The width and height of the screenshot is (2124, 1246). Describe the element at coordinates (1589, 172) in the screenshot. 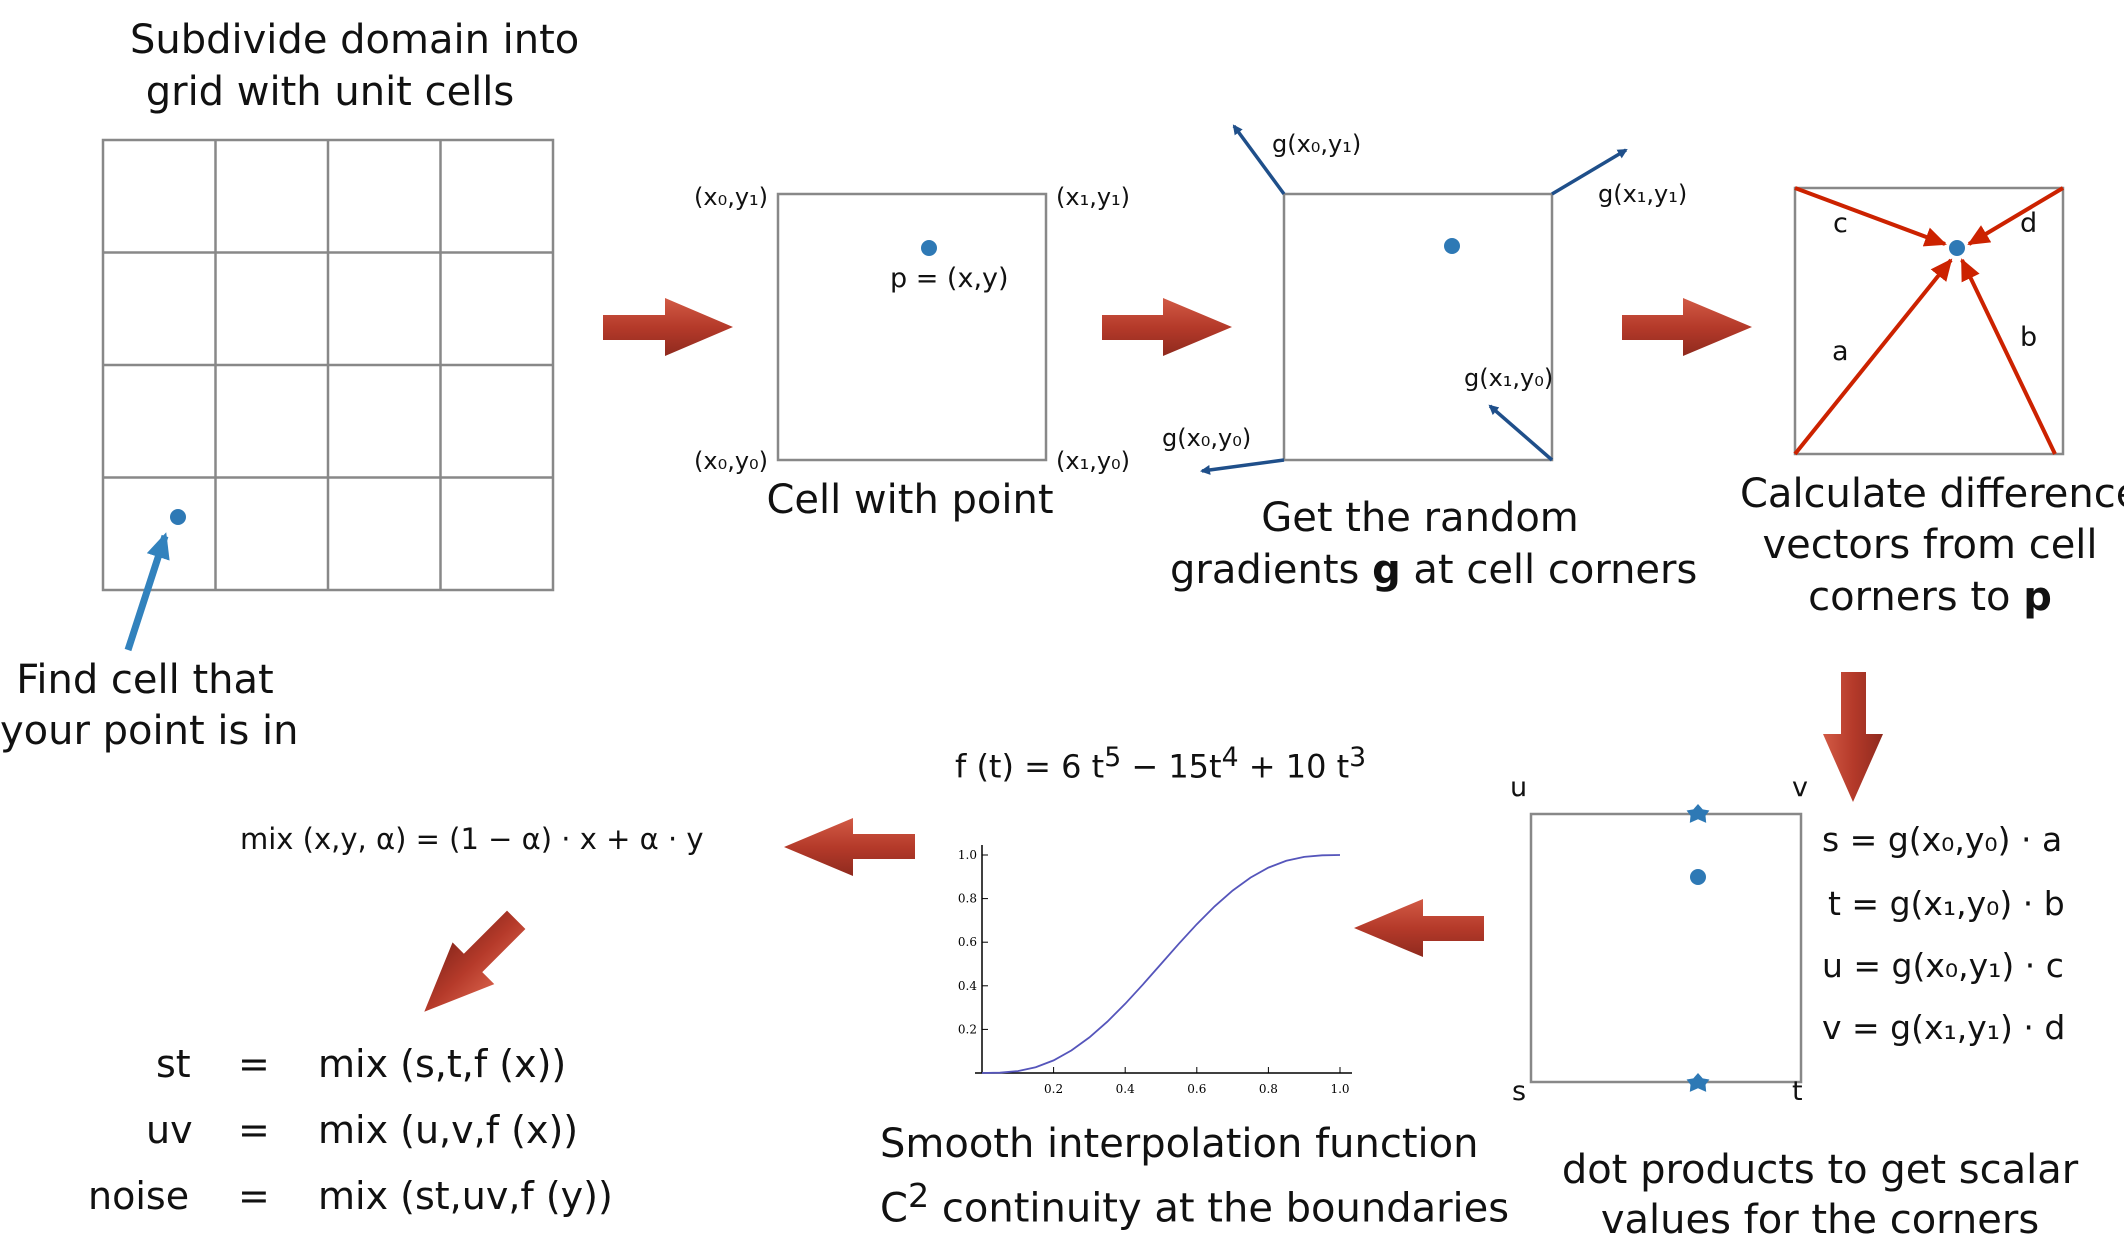

I see `gradient-arrow-x1y1` at that location.